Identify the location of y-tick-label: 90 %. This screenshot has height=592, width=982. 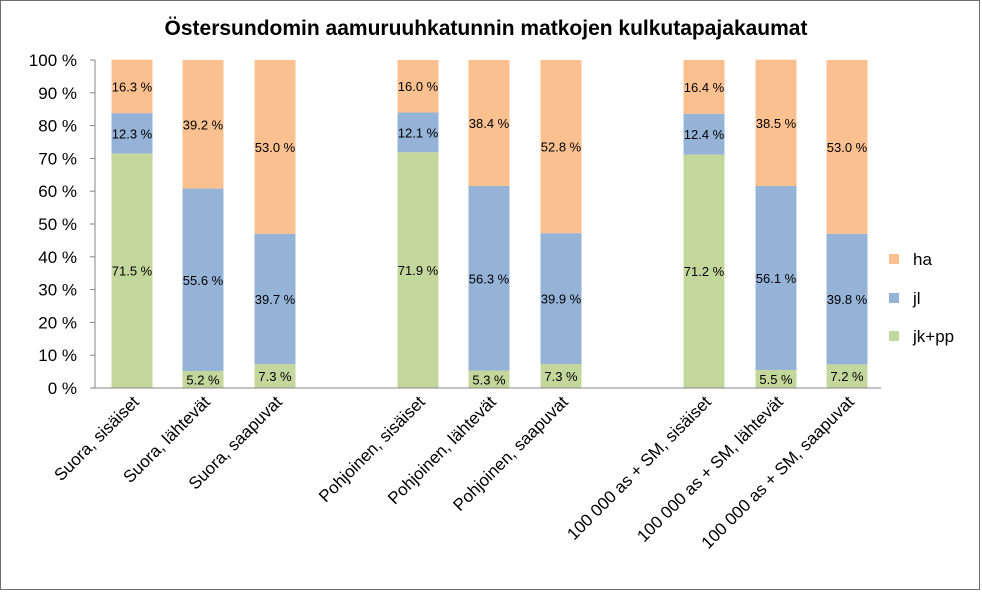
(57, 93).